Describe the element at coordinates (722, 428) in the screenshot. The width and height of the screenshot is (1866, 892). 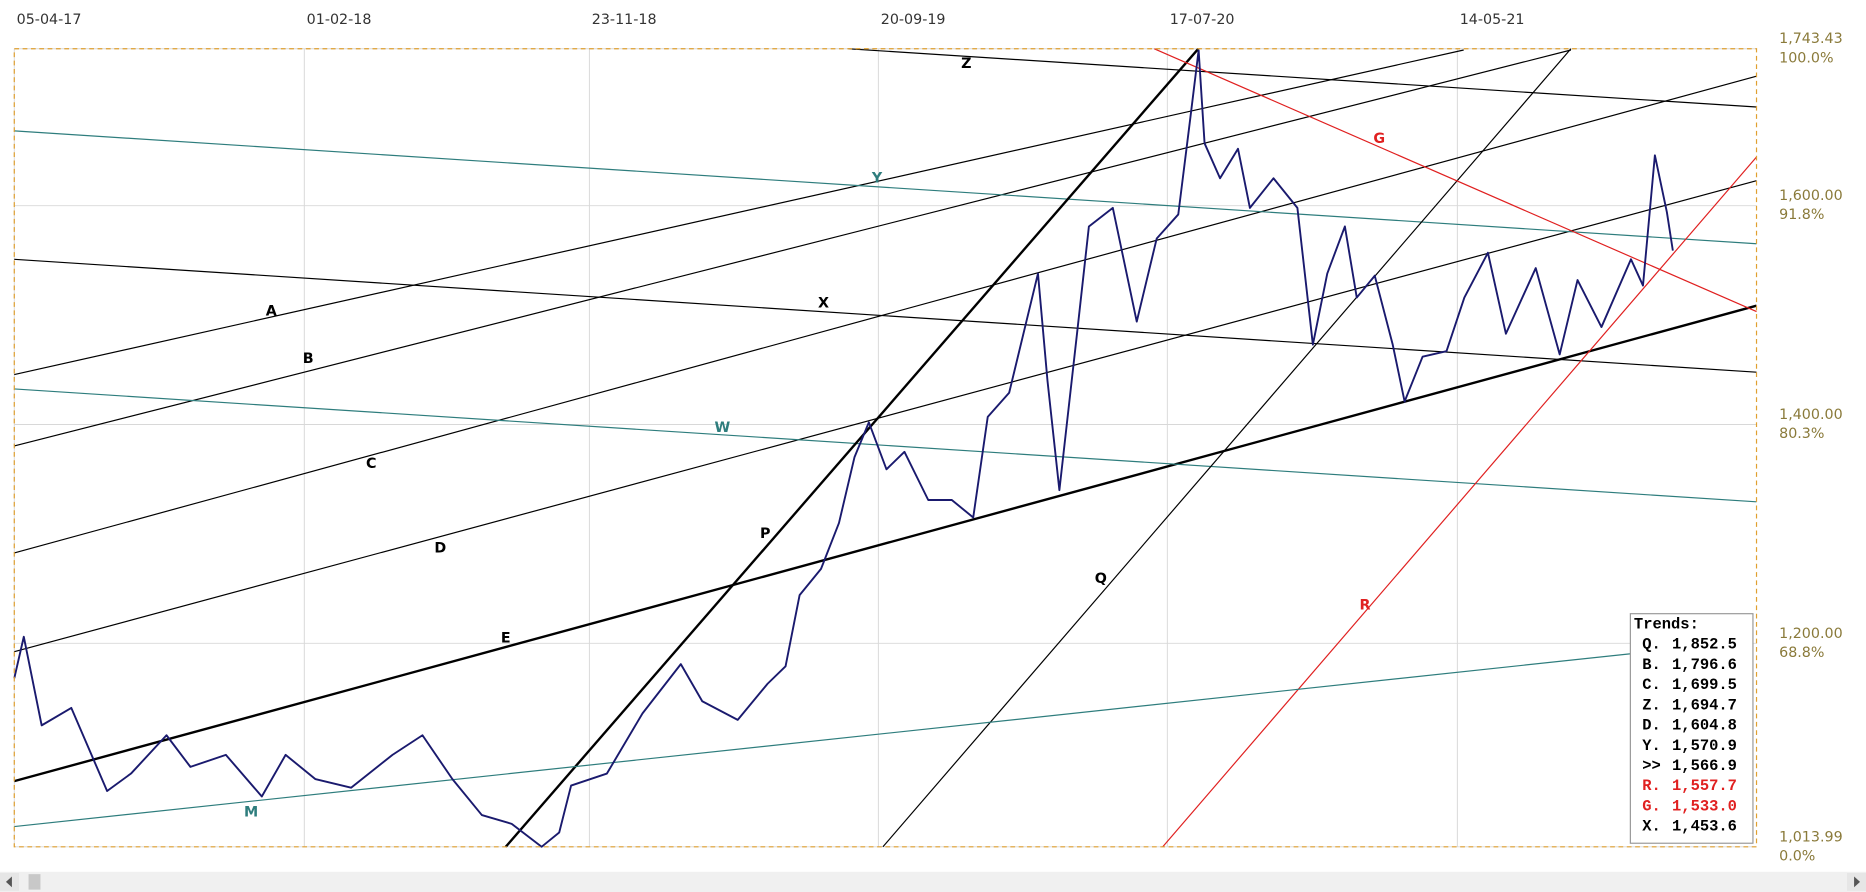
I see `trend-label: W` at that location.